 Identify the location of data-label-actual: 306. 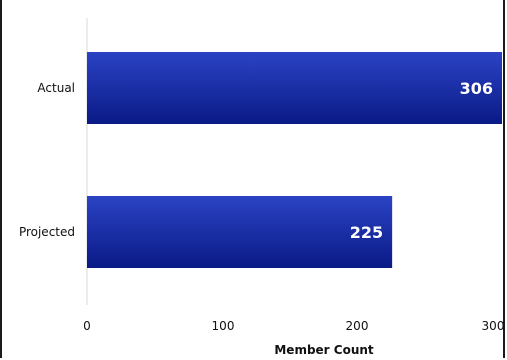
(476, 88).